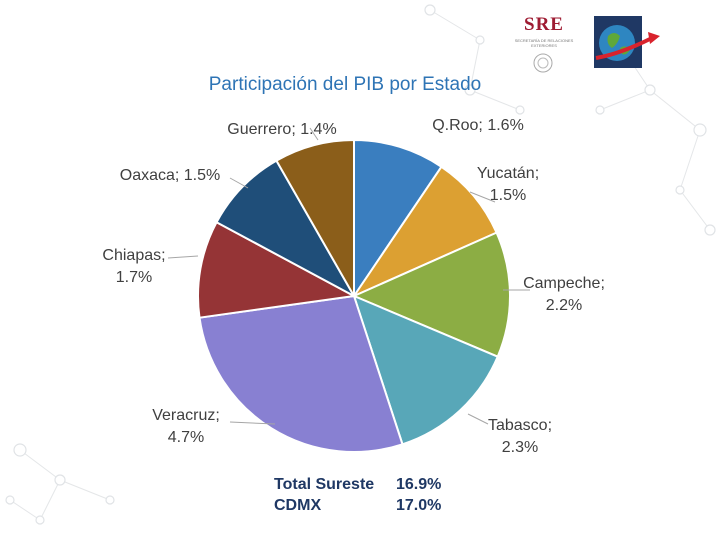 The width and height of the screenshot is (720, 540). I want to click on totals-value: 16.9%, so click(419, 484).